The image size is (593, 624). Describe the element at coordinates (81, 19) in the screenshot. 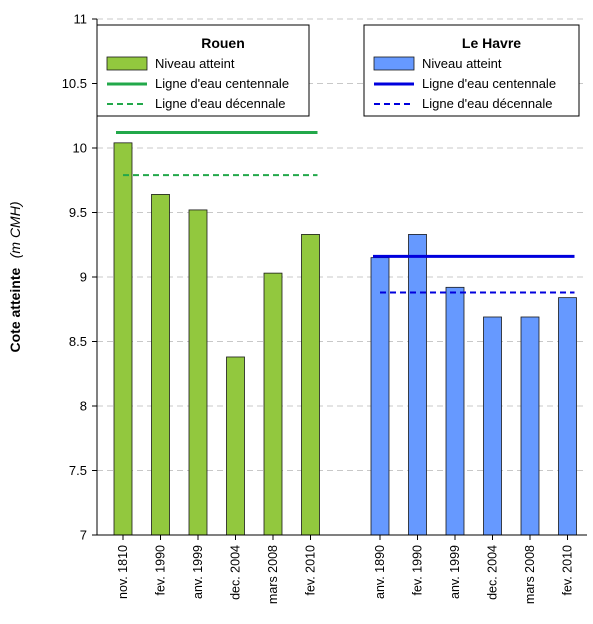

I see `y-tick-label: 11` at that location.